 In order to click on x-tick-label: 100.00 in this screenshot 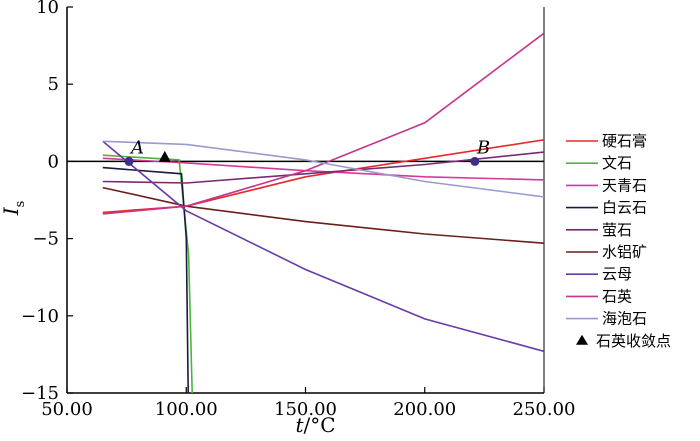, I will do `click(186, 409)`.